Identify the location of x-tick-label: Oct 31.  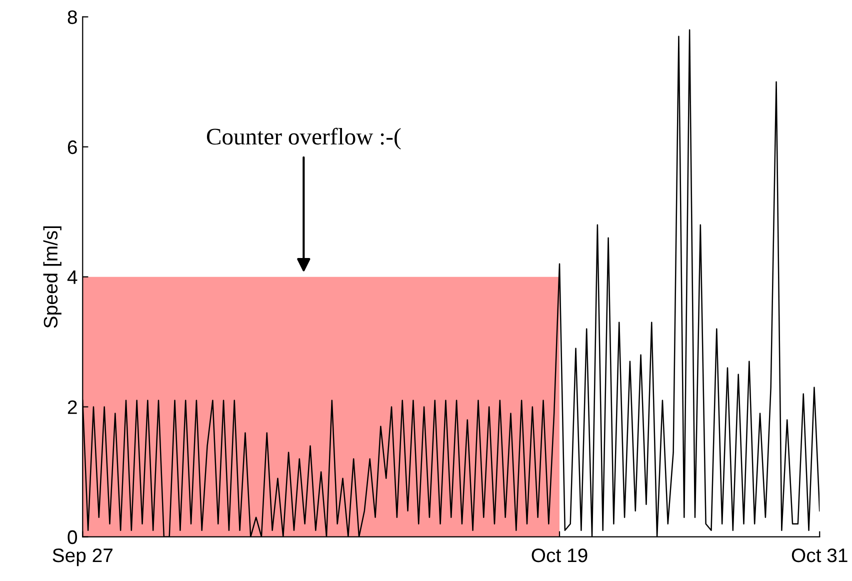
(820, 555).